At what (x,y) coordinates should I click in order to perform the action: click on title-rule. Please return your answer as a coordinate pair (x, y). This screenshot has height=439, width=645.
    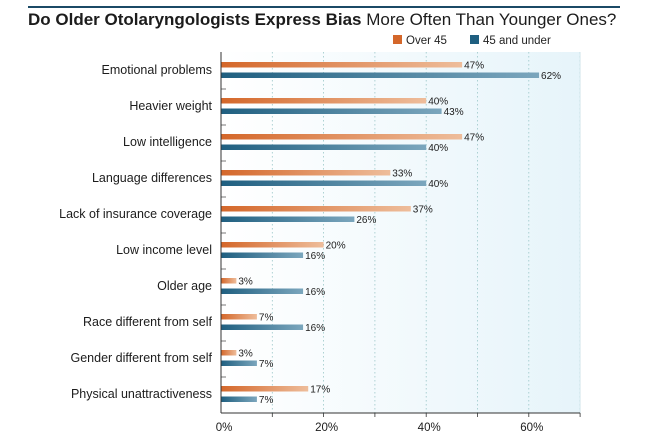
    Looking at the image, I should click on (324, 7).